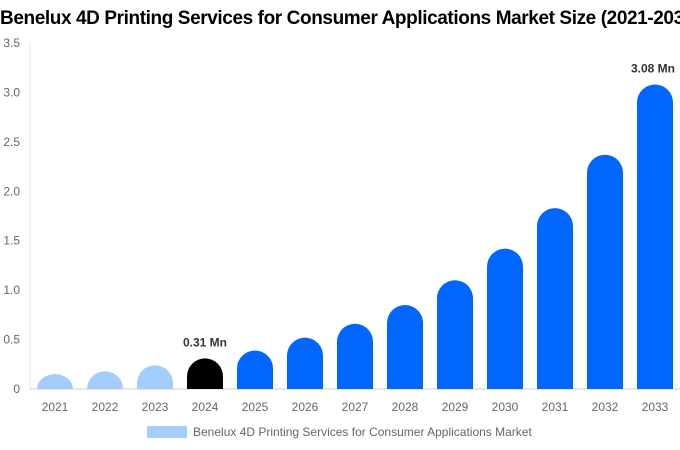  Describe the element at coordinates (455, 334) in the screenshot. I see `bar-2029` at that location.